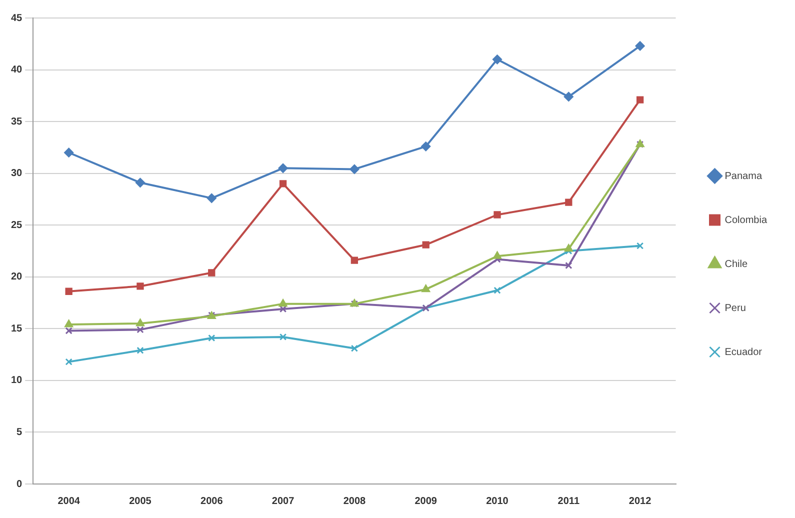 The height and width of the screenshot is (518, 795). What do you see at coordinates (17, 174) in the screenshot?
I see `y-tick-label: 30` at bounding box center [17, 174].